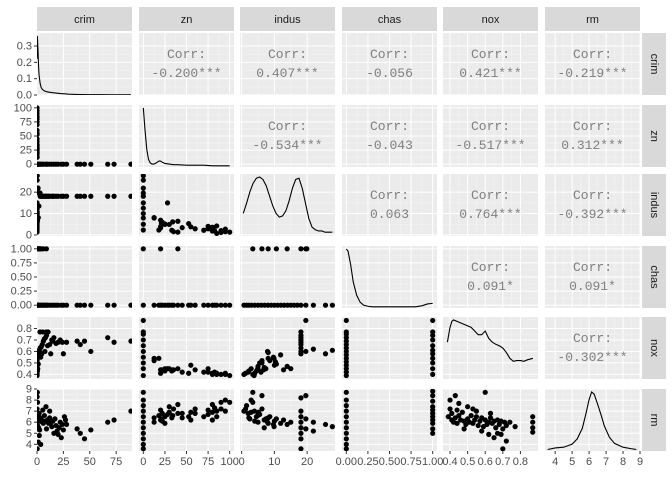 Image resolution: width=672 pixels, height=480 pixels. I want to click on strip-right-chas, so click(654, 277).